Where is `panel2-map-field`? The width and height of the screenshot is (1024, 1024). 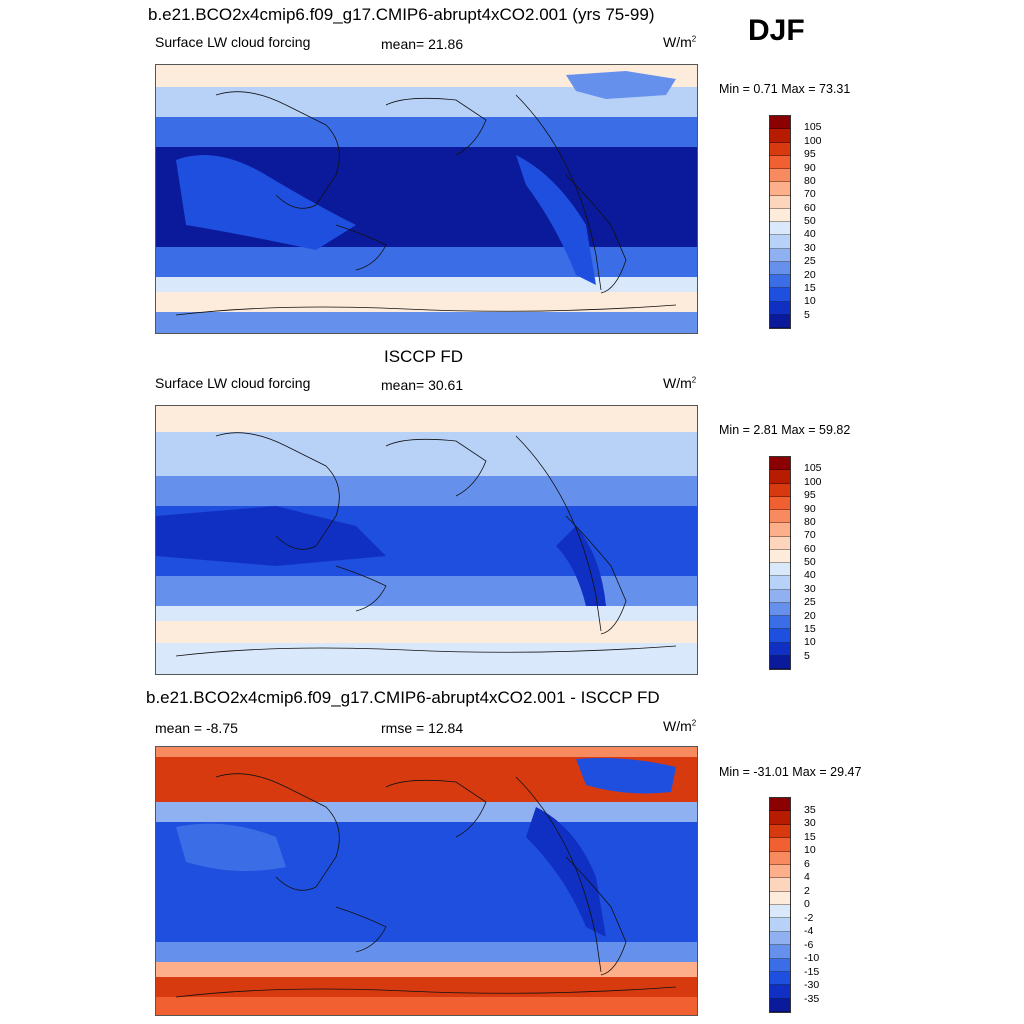 panel2-map-field is located at coordinates (426, 540).